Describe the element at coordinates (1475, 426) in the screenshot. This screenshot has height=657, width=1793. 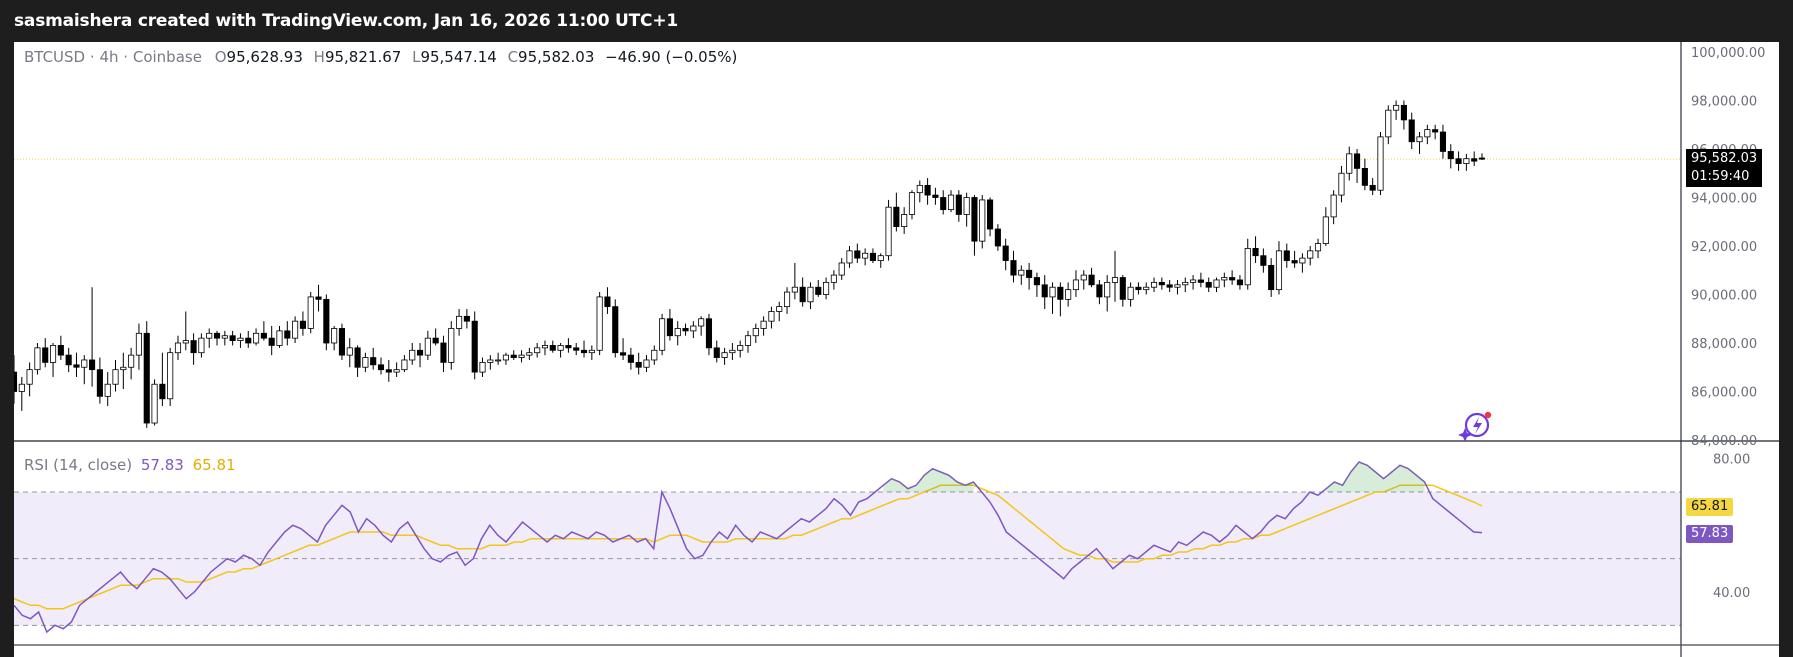
I see `tradingview-assist-icon` at that location.